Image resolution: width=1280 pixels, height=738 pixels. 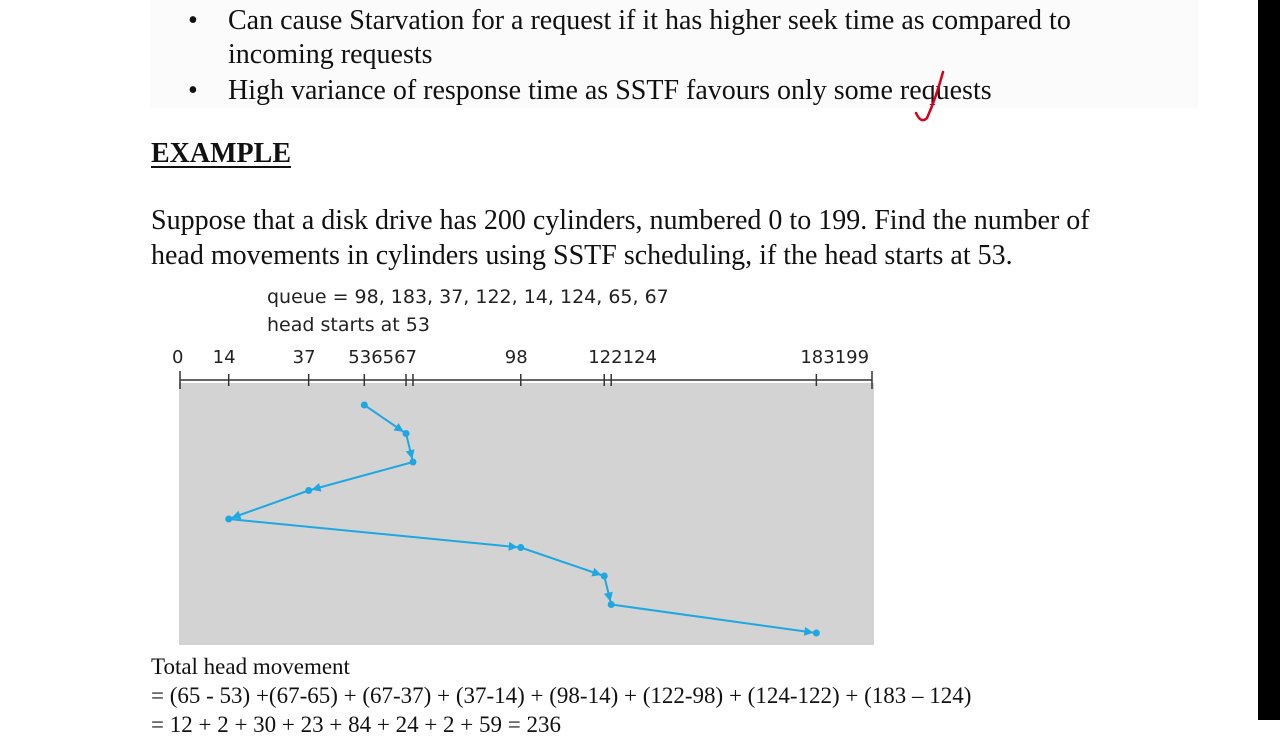 What do you see at coordinates (250, 666) in the screenshot?
I see `total-title: Total head movement` at bounding box center [250, 666].